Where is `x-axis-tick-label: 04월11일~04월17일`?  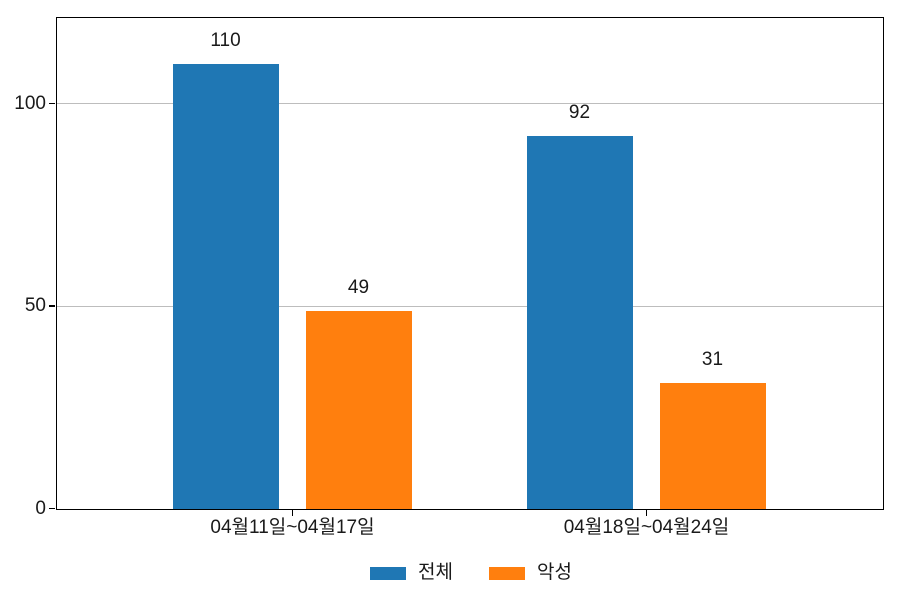
x-axis-tick-label: 04월11일~04월17일 is located at coordinates (292, 527).